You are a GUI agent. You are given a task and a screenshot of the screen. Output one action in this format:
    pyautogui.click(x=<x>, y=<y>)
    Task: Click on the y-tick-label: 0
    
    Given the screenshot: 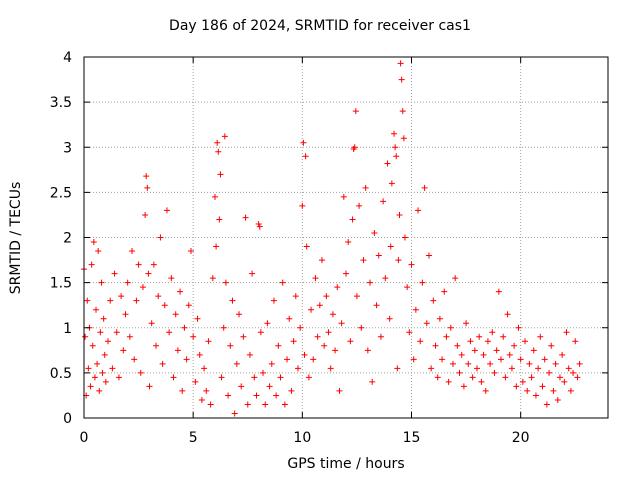 What is the action you would take?
    pyautogui.click(x=67, y=419)
    